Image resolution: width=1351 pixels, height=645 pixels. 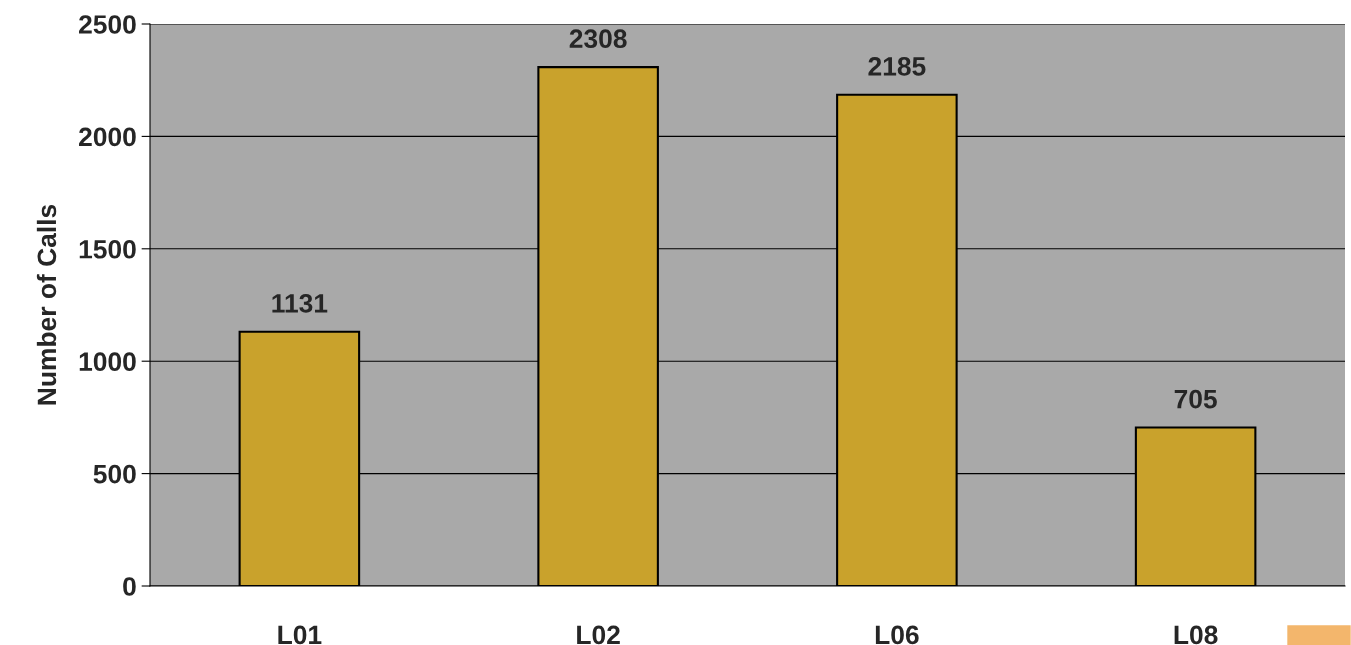 I want to click on y-tick-label: 1000, so click(x=107, y=362).